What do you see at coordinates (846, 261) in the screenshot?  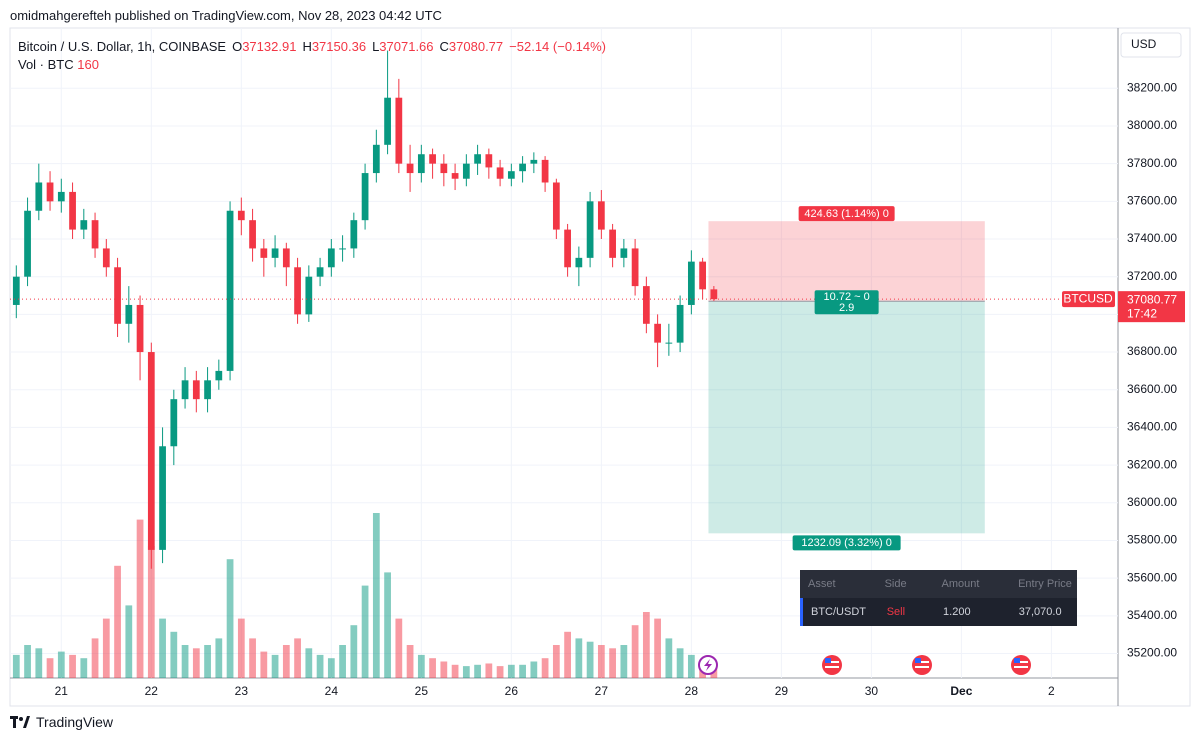 I see `stop-zone` at bounding box center [846, 261].